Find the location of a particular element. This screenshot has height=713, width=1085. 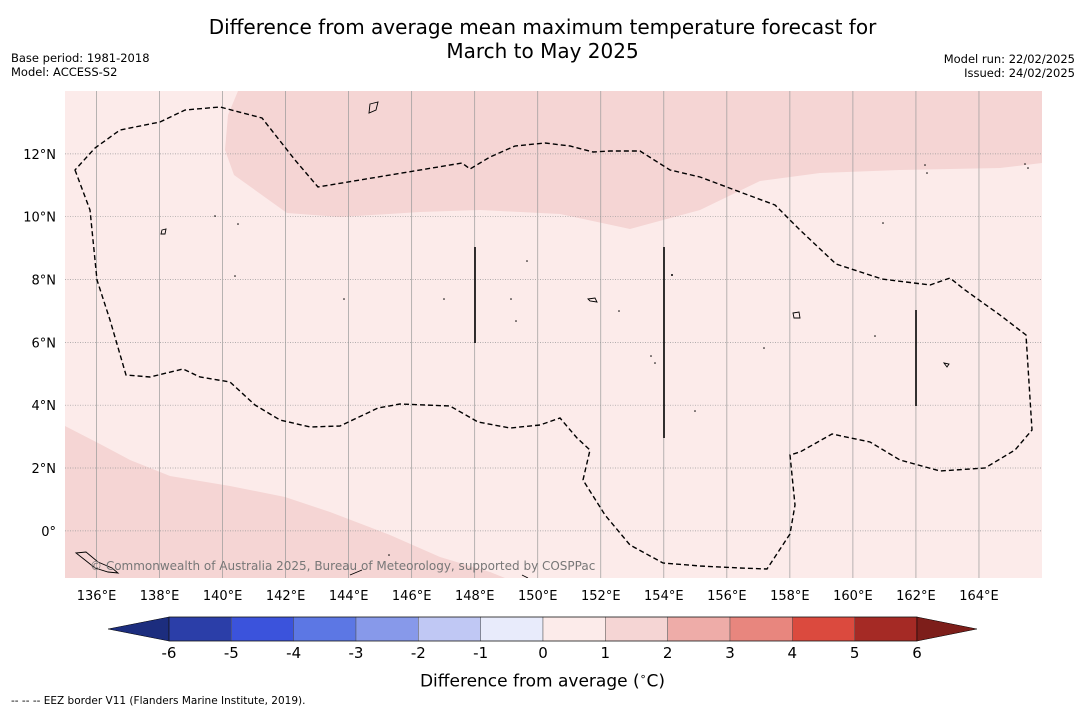

longitude-tick-label: 140°E is located at coordinates (223, 596).